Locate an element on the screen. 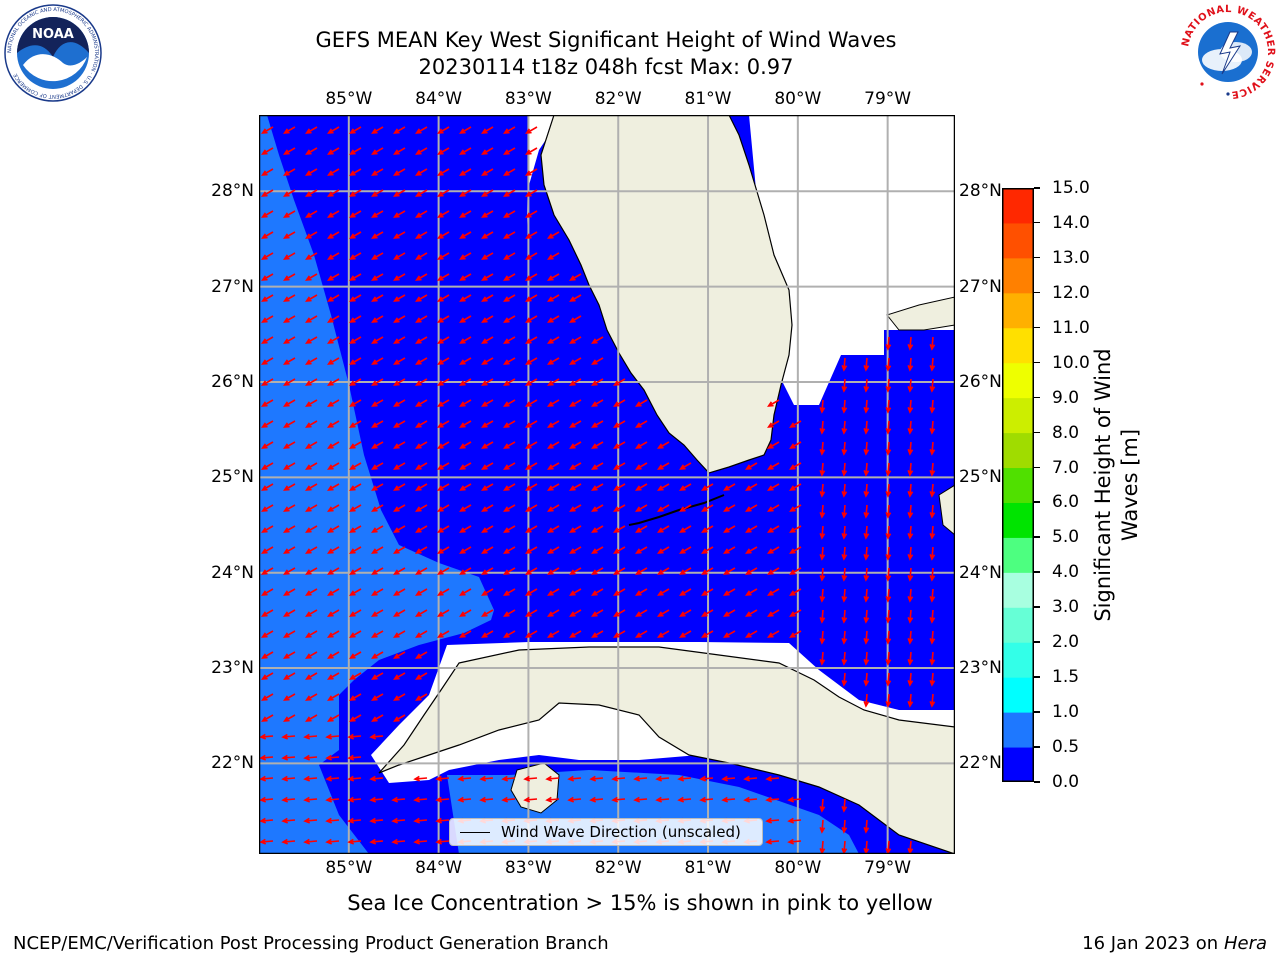  nws-logo: NATIONAL WEATHER SERVICE is located at coordinates (1228, 52).